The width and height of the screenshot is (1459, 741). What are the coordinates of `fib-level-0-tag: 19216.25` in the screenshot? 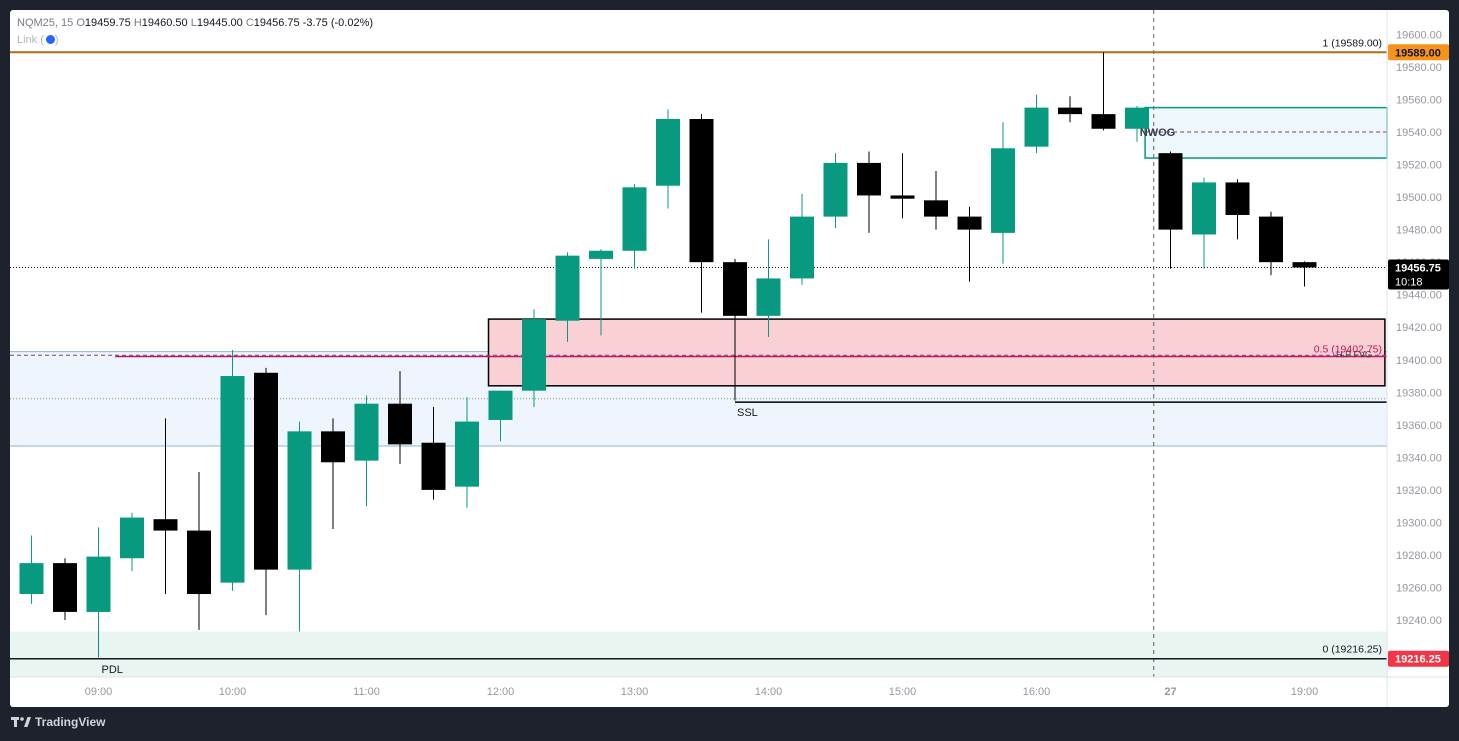 It's located at (1418, 660).